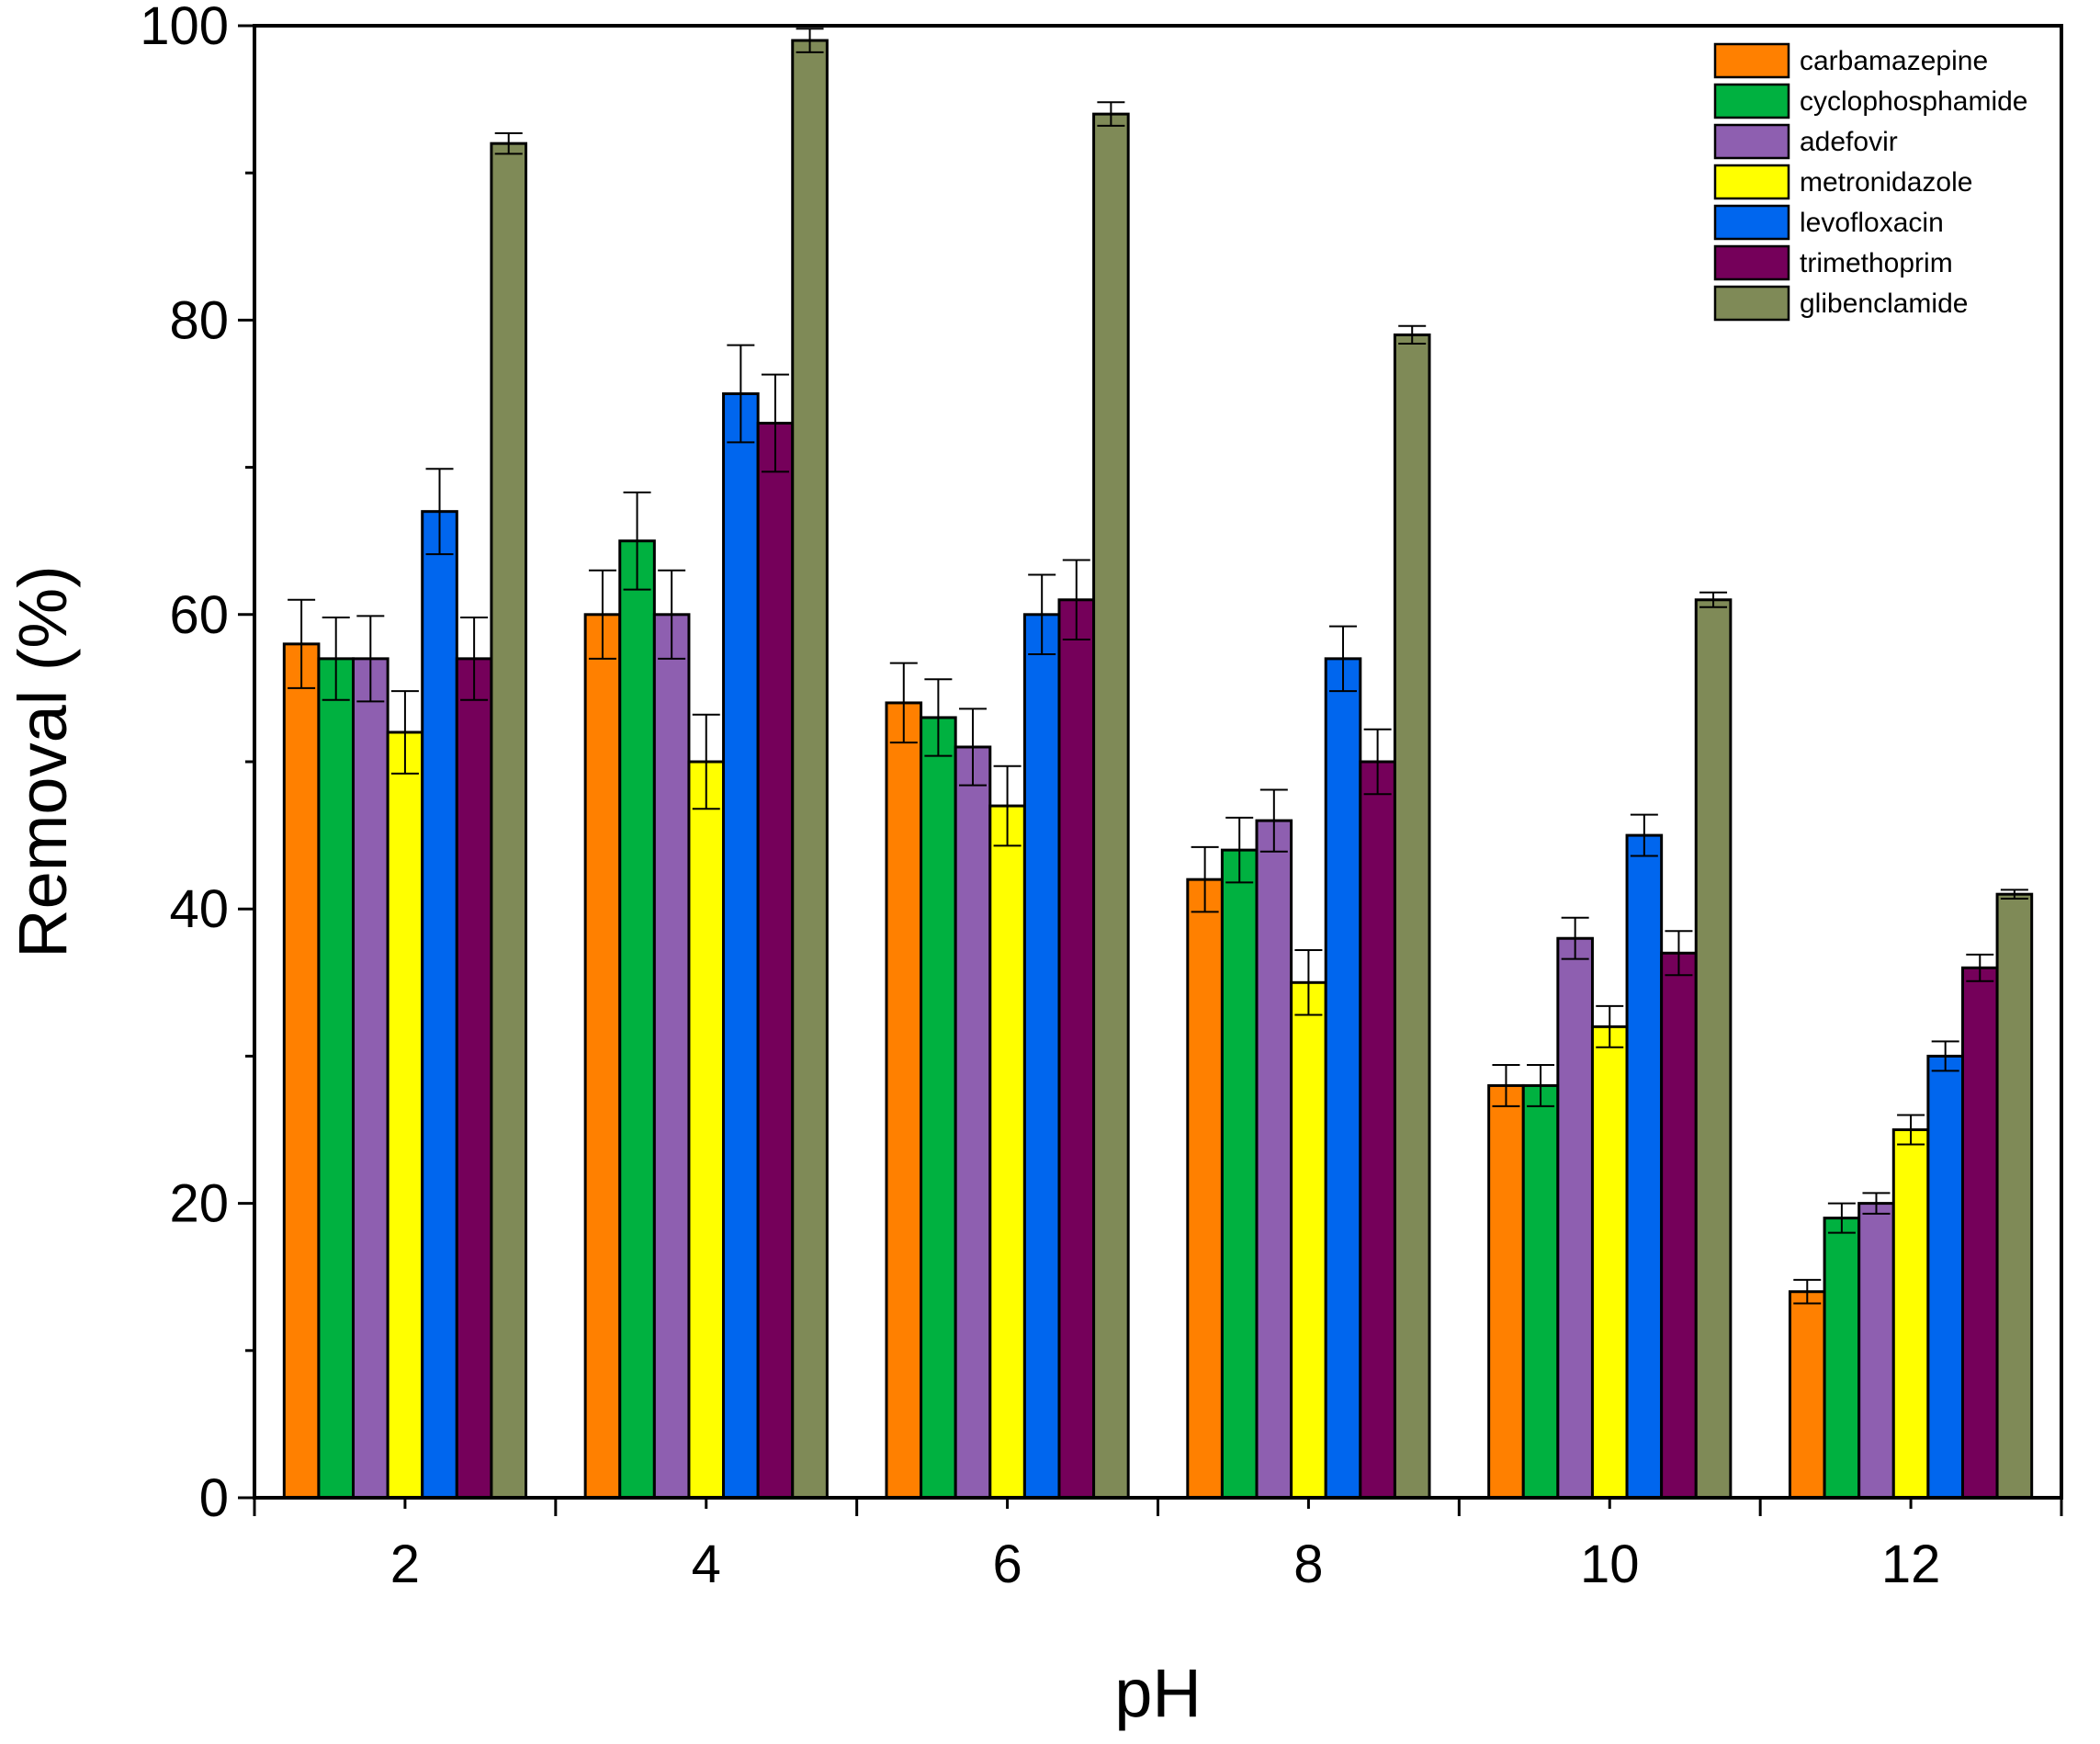  What do you see at coordinates (405, 1564) in the screenshot?
I see `x-tick-label-2: 2` at bounding box center [405, 1564].